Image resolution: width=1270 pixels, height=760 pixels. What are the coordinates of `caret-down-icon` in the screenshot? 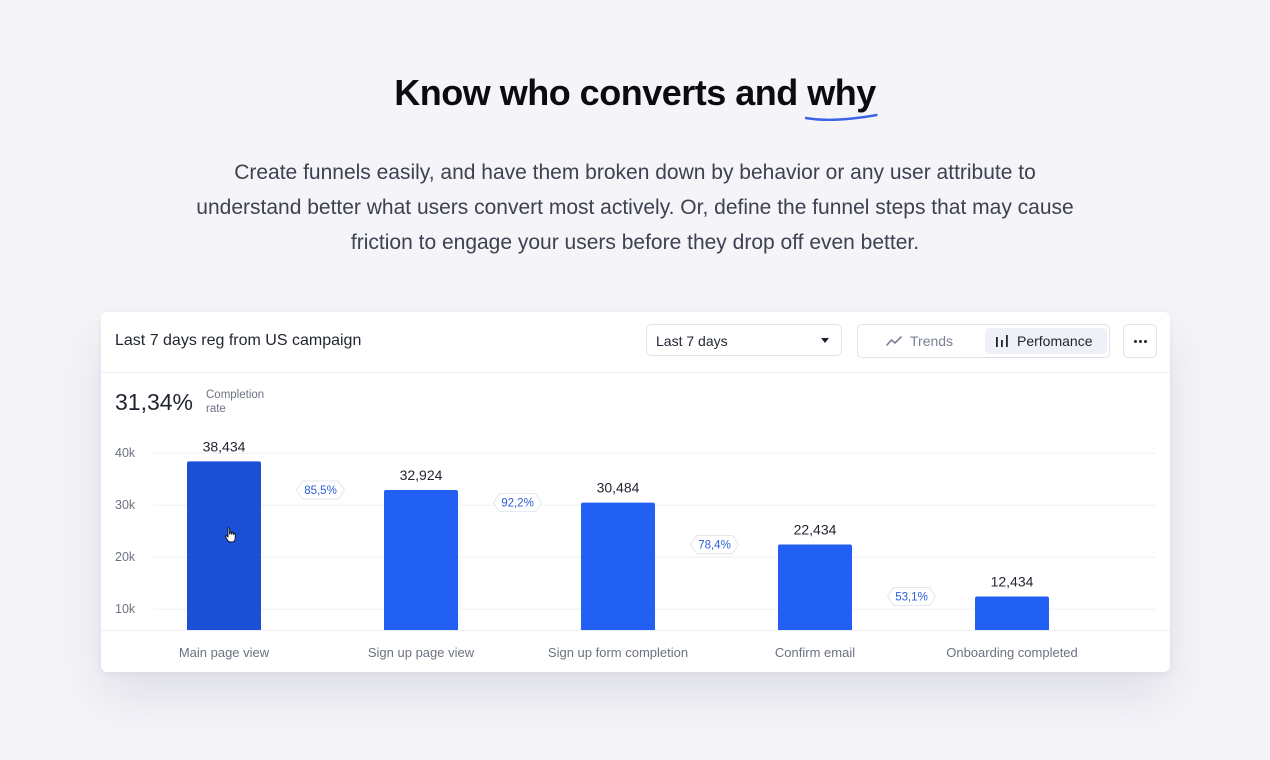 It's located at (825, 340).